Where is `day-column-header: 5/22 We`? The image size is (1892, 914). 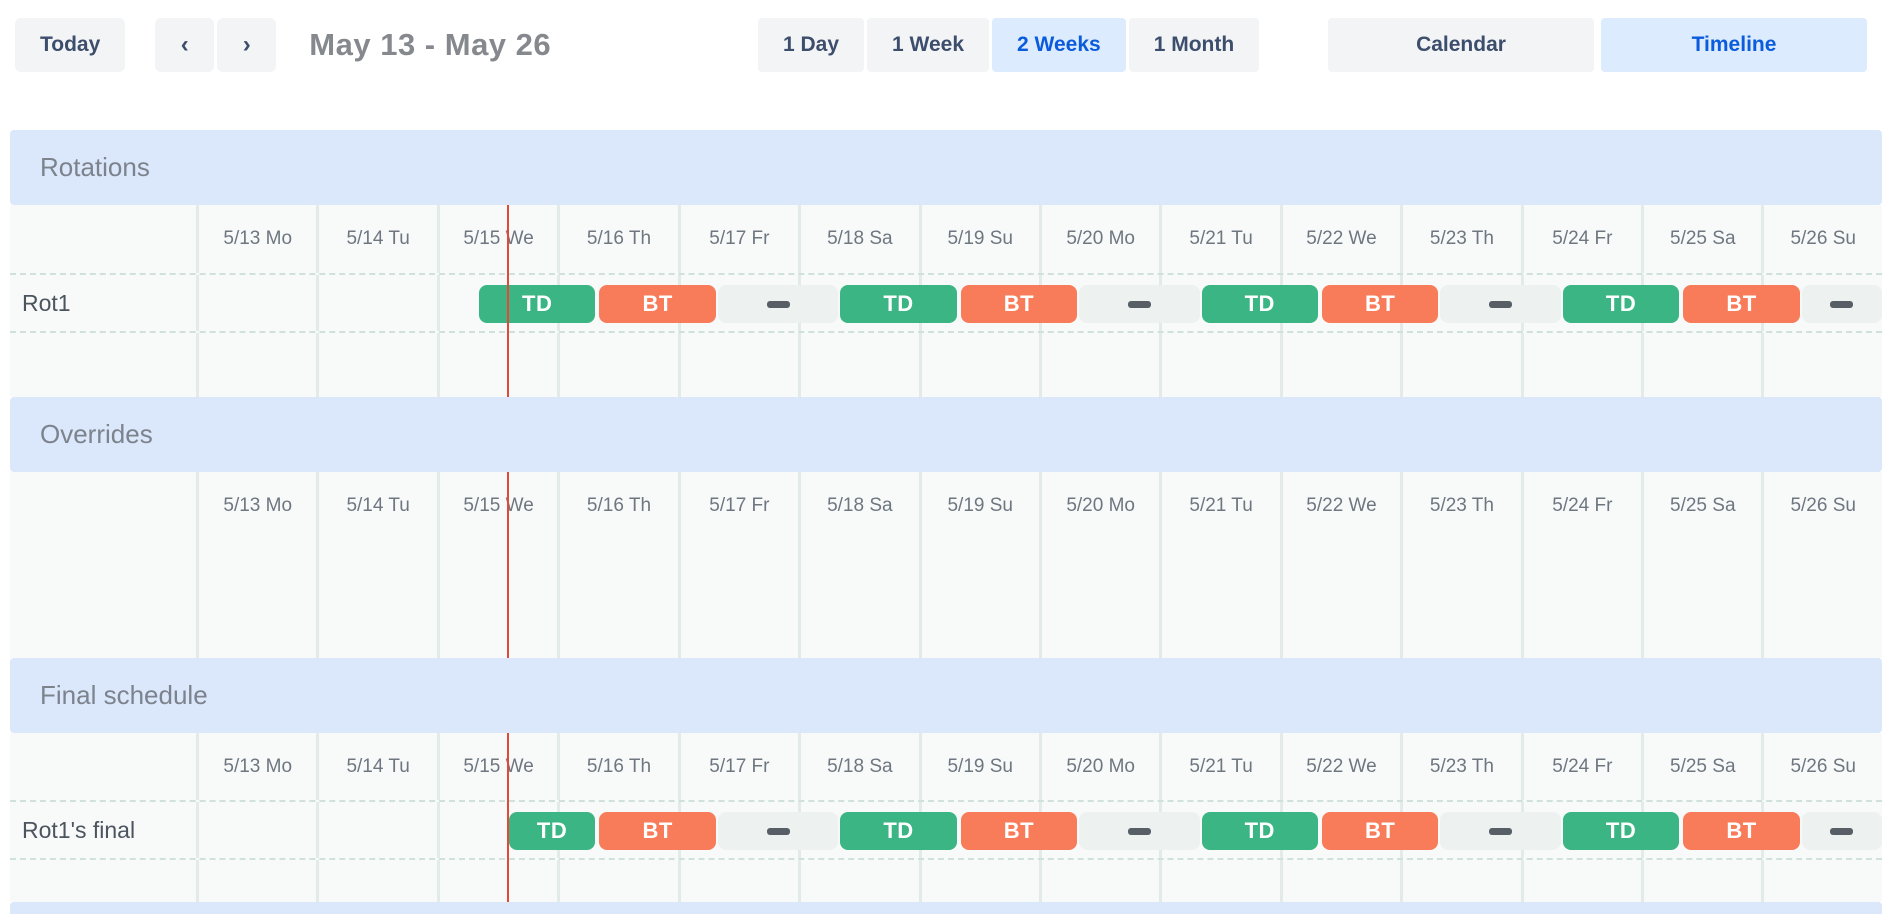
day-column-header: 5/22 We is located at coordinates (1339, 239).